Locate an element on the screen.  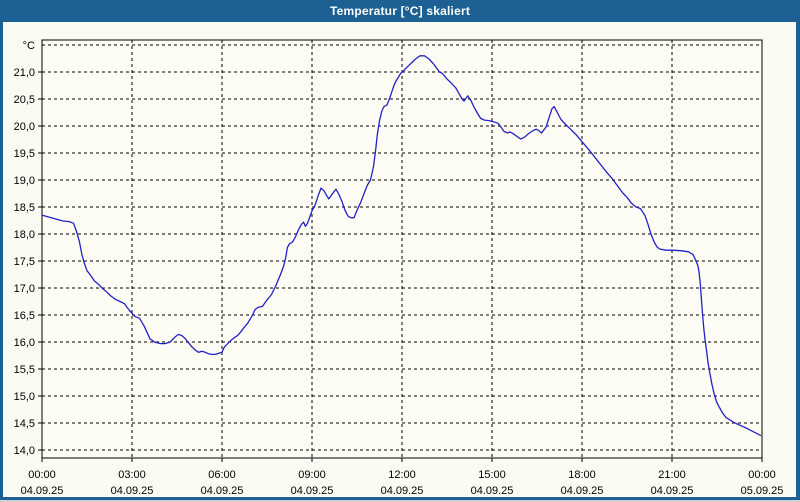
y-tick-label: 18,5 is located at coordinates (24, 208).